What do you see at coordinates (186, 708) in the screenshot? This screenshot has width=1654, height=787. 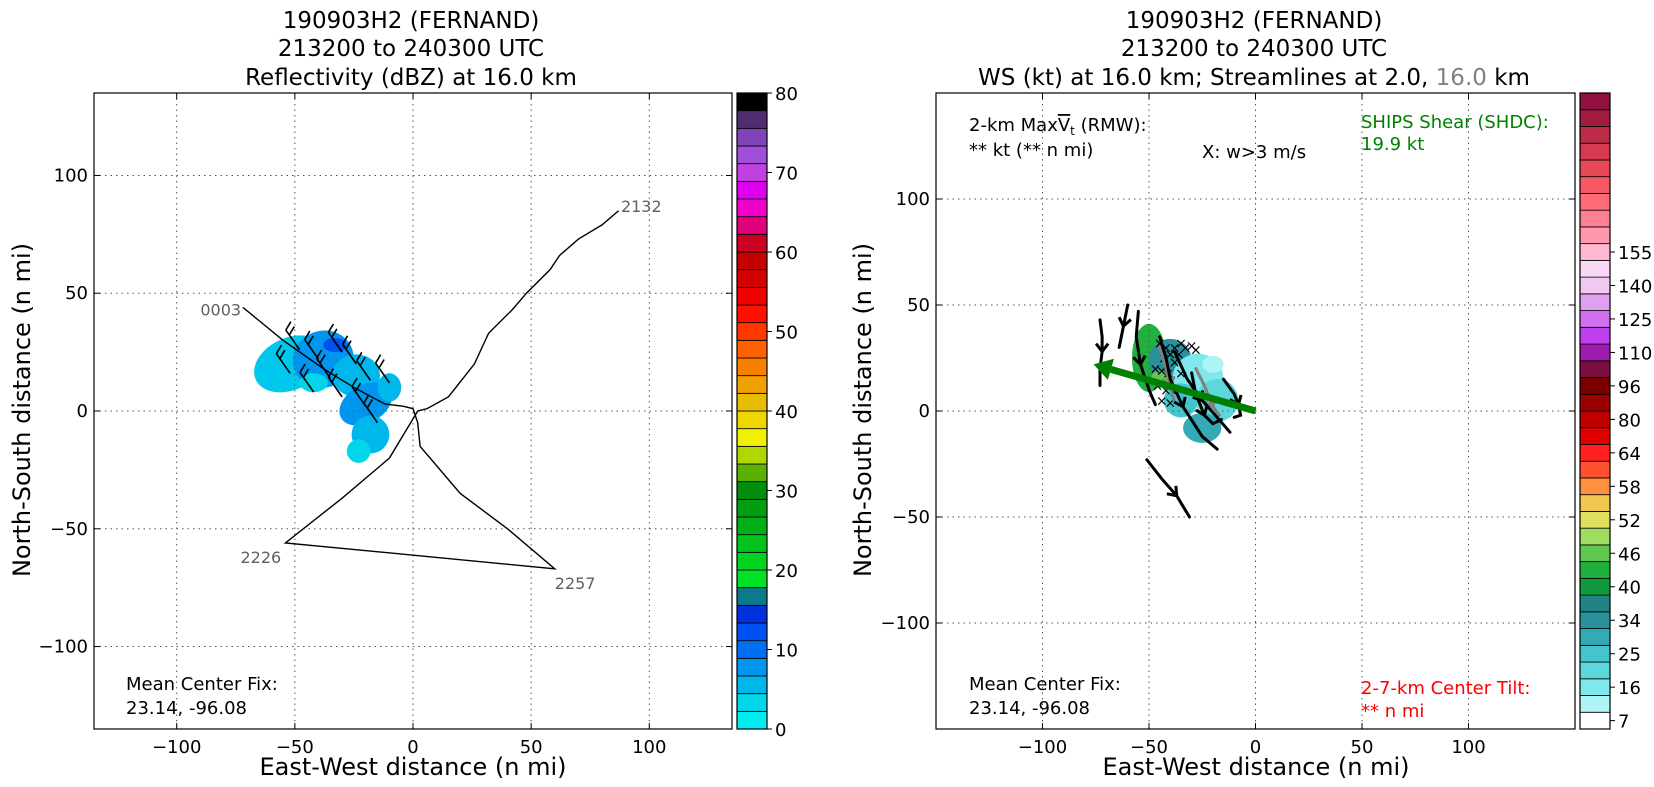 I see `p1-center-fix-value: 23.14, -96.08` at bounding box center [186, 708].